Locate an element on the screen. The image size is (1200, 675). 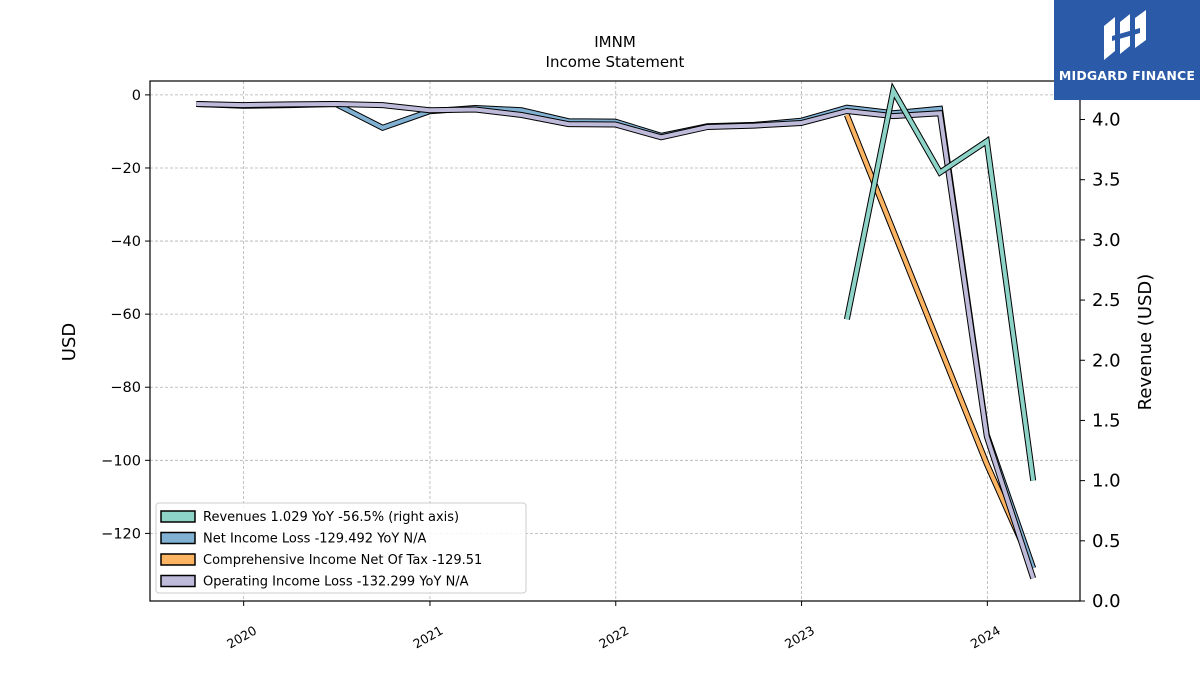
legend-label: Net Income Loss -129.492 YoY N/A is located at coordinates (314, 539).